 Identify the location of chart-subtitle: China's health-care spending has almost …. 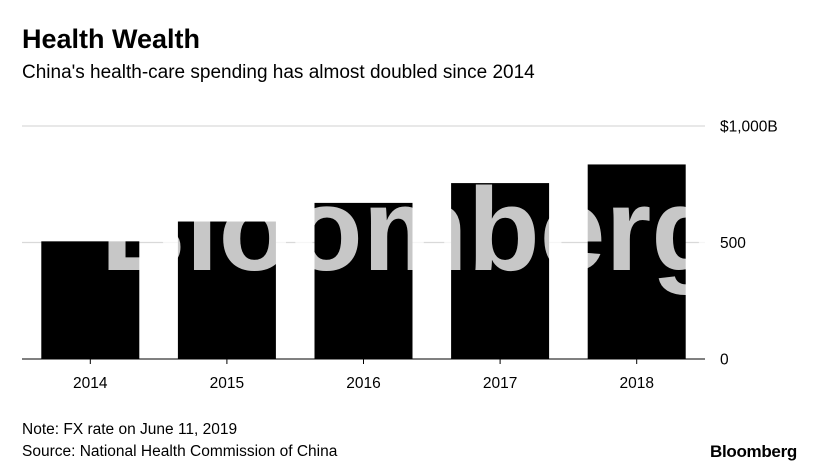
(278, 72).